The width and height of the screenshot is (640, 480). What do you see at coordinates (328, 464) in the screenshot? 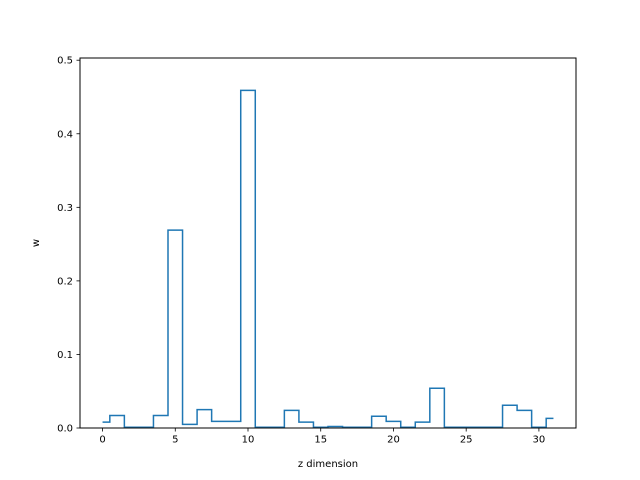
I see `x-axis-label: z dimension` at bounding box center [328, 464].